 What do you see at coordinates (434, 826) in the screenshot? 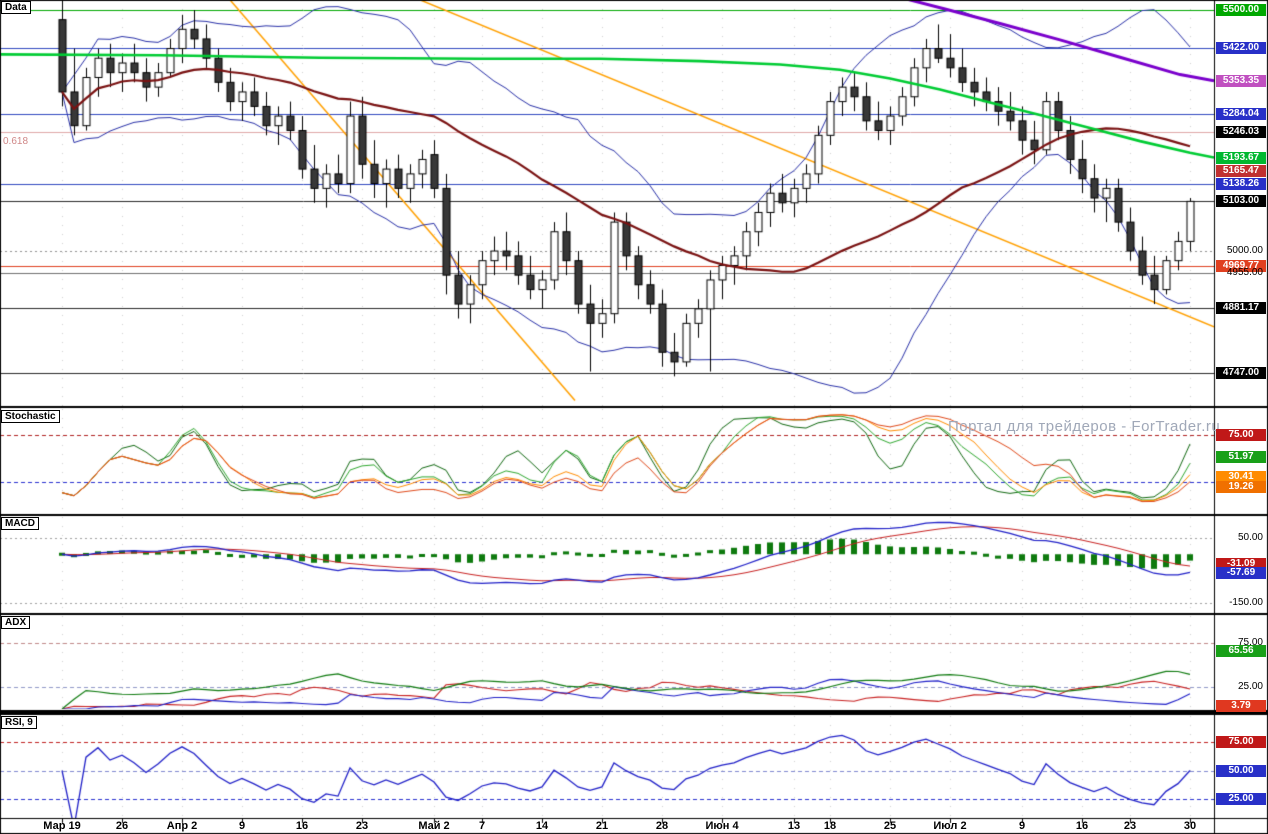
I see `time-axis-label: Май 2` at bounding box center [434, 826].